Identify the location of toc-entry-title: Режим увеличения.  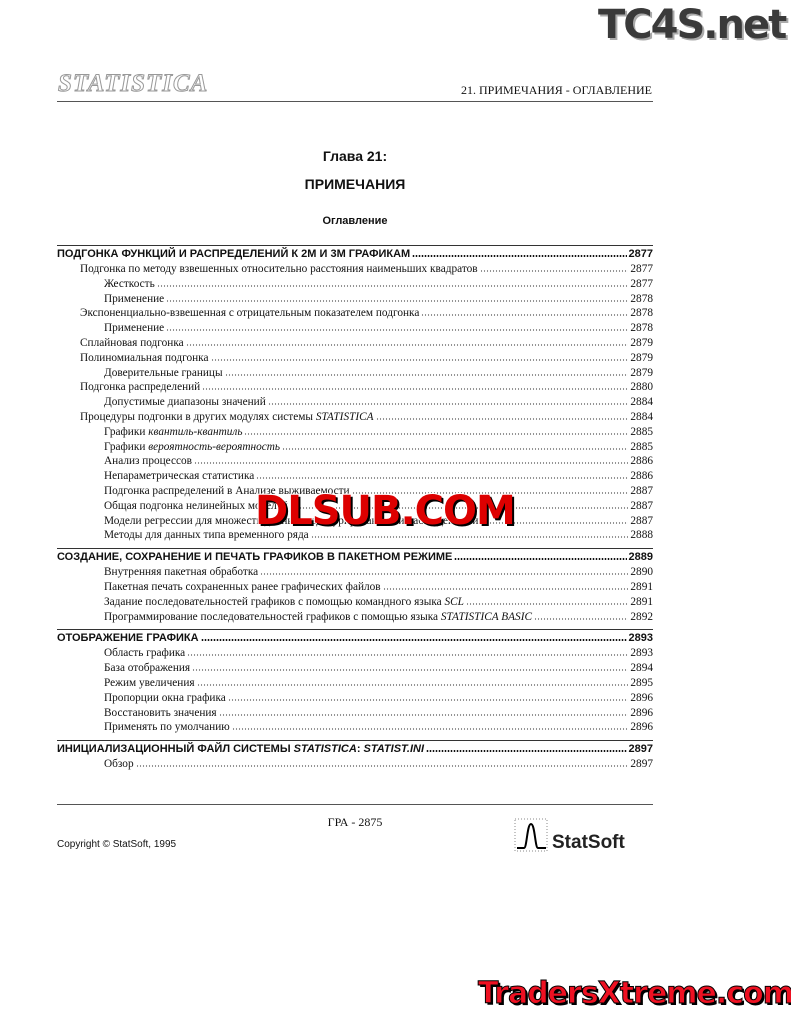
(149, 683).